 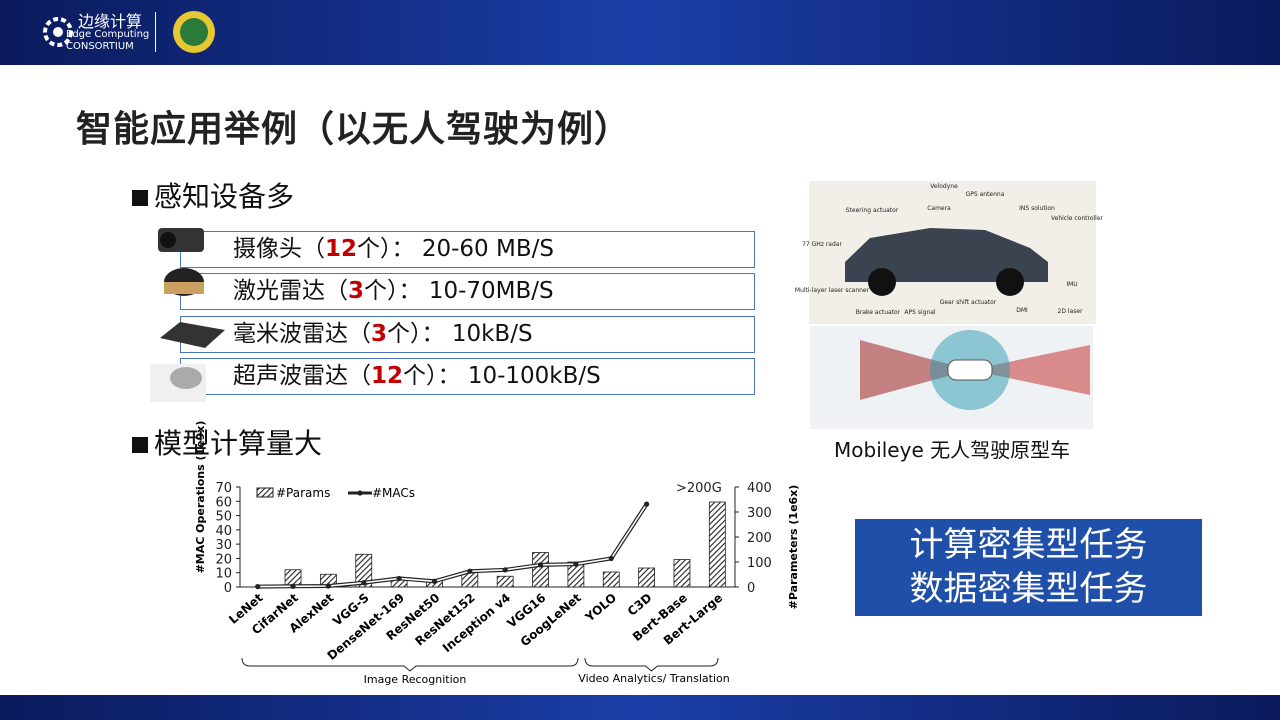 I want to click on y-tick-label: 70, so click(x=223, y=488).